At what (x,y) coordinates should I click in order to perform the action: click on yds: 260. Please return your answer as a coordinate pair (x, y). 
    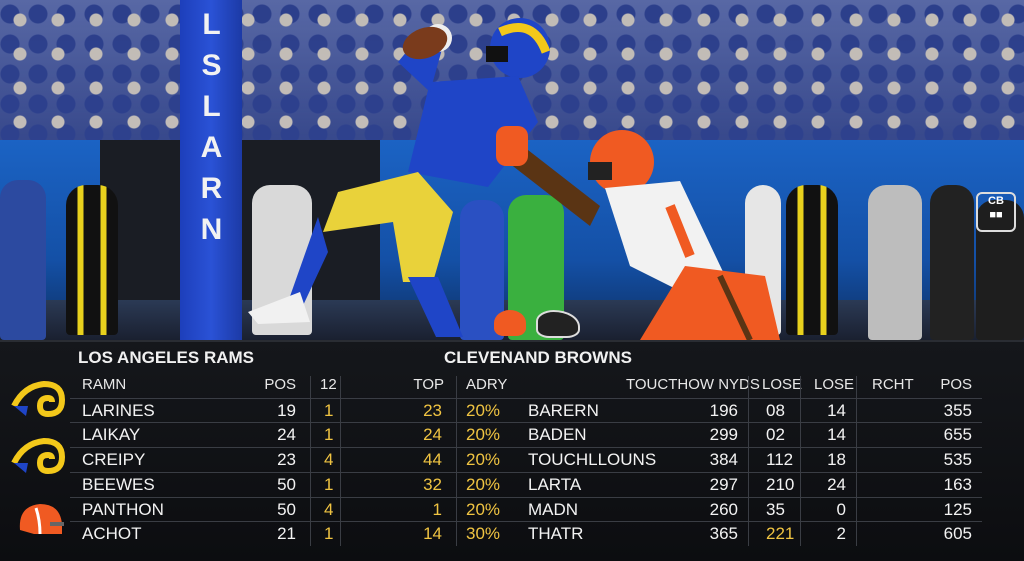
    Looking at the image, I should click on (723, 509).